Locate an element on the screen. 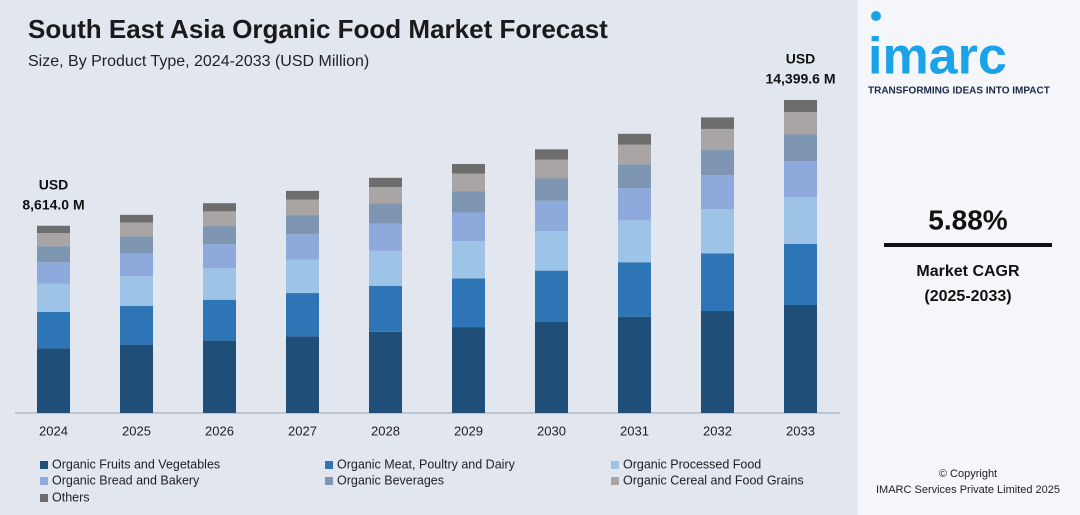  x-tick-label: 2032 is located at coordinates (717, 430).